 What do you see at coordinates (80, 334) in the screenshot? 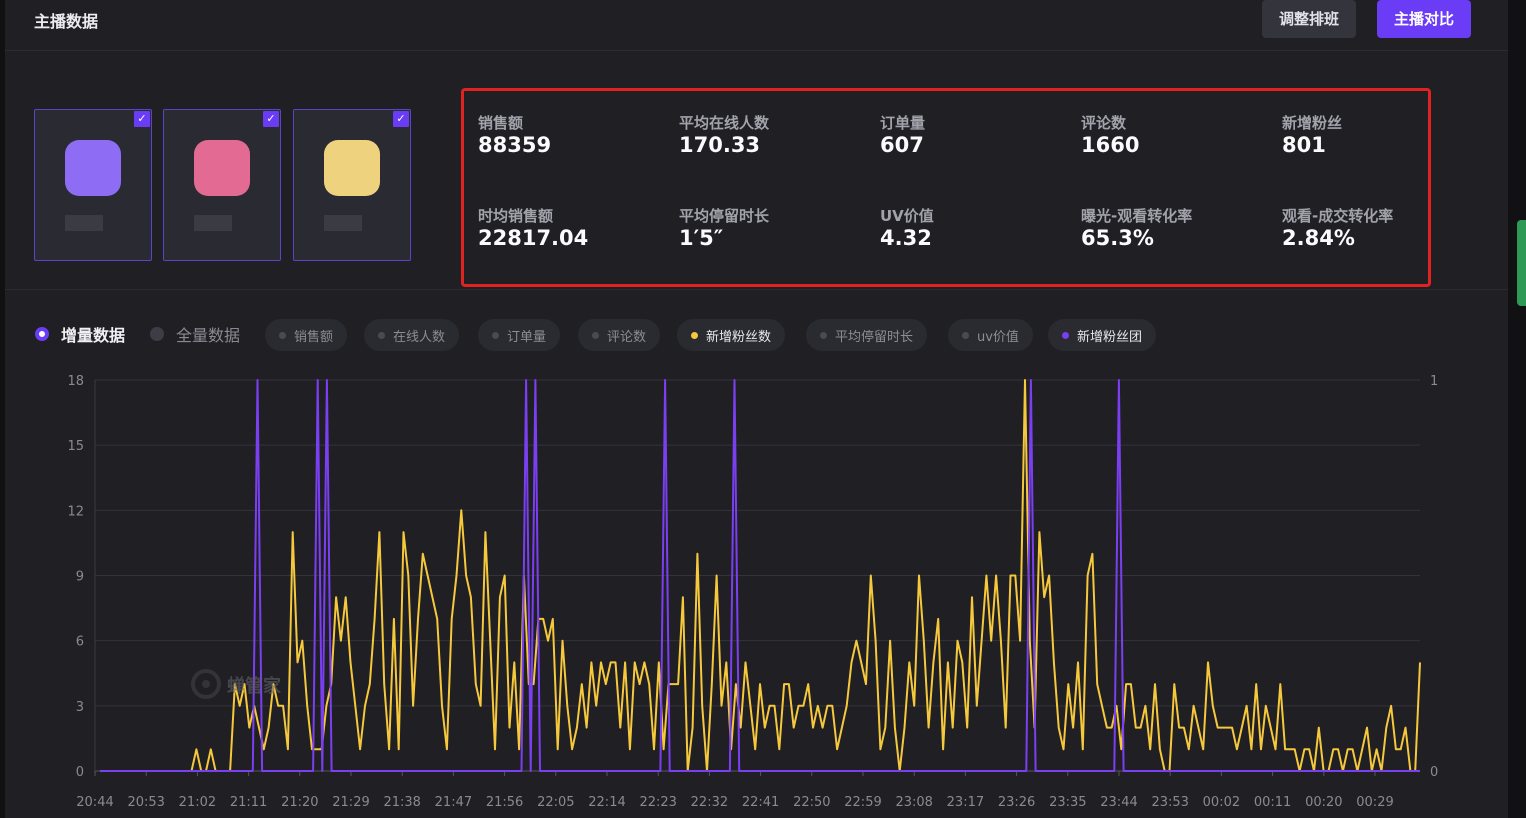
I see `radio-incremental: 增量数据` at bounding box center [80, 334].